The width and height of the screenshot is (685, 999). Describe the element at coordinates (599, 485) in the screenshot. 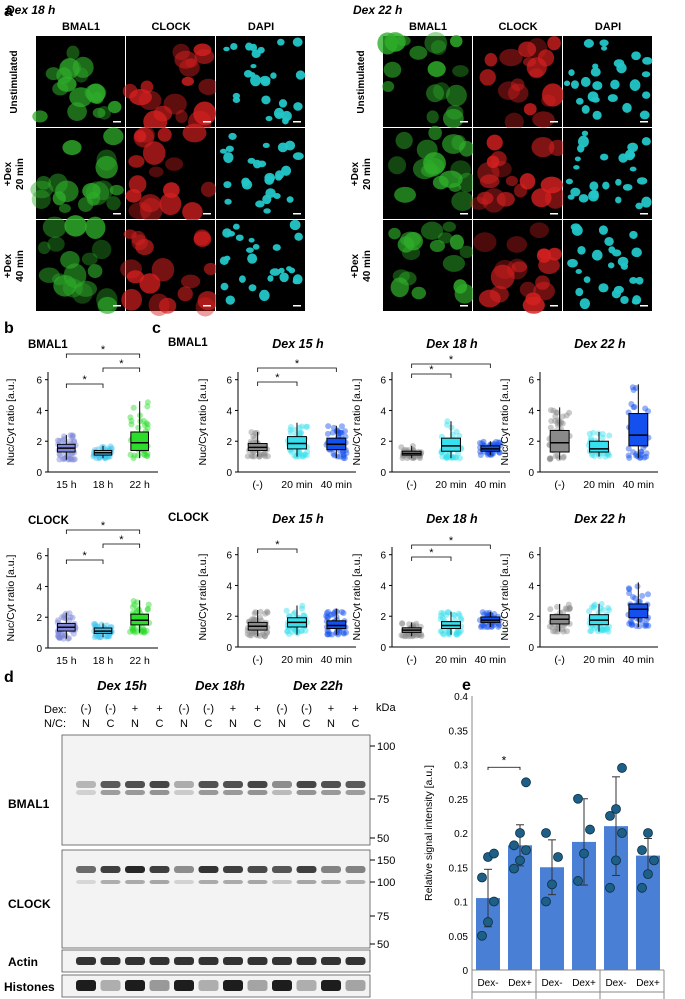

I see `category-label: 20 min` at that location.